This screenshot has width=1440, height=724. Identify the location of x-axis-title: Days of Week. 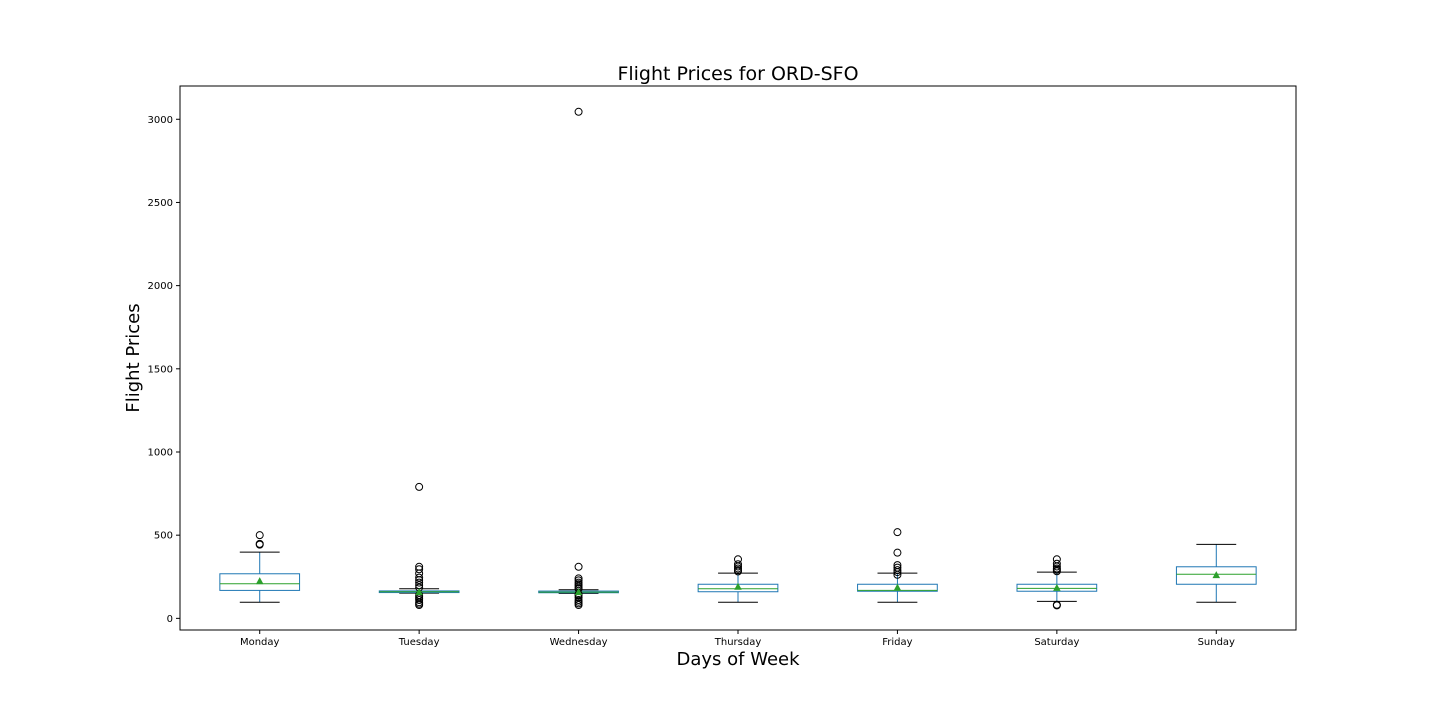
(738, 659).